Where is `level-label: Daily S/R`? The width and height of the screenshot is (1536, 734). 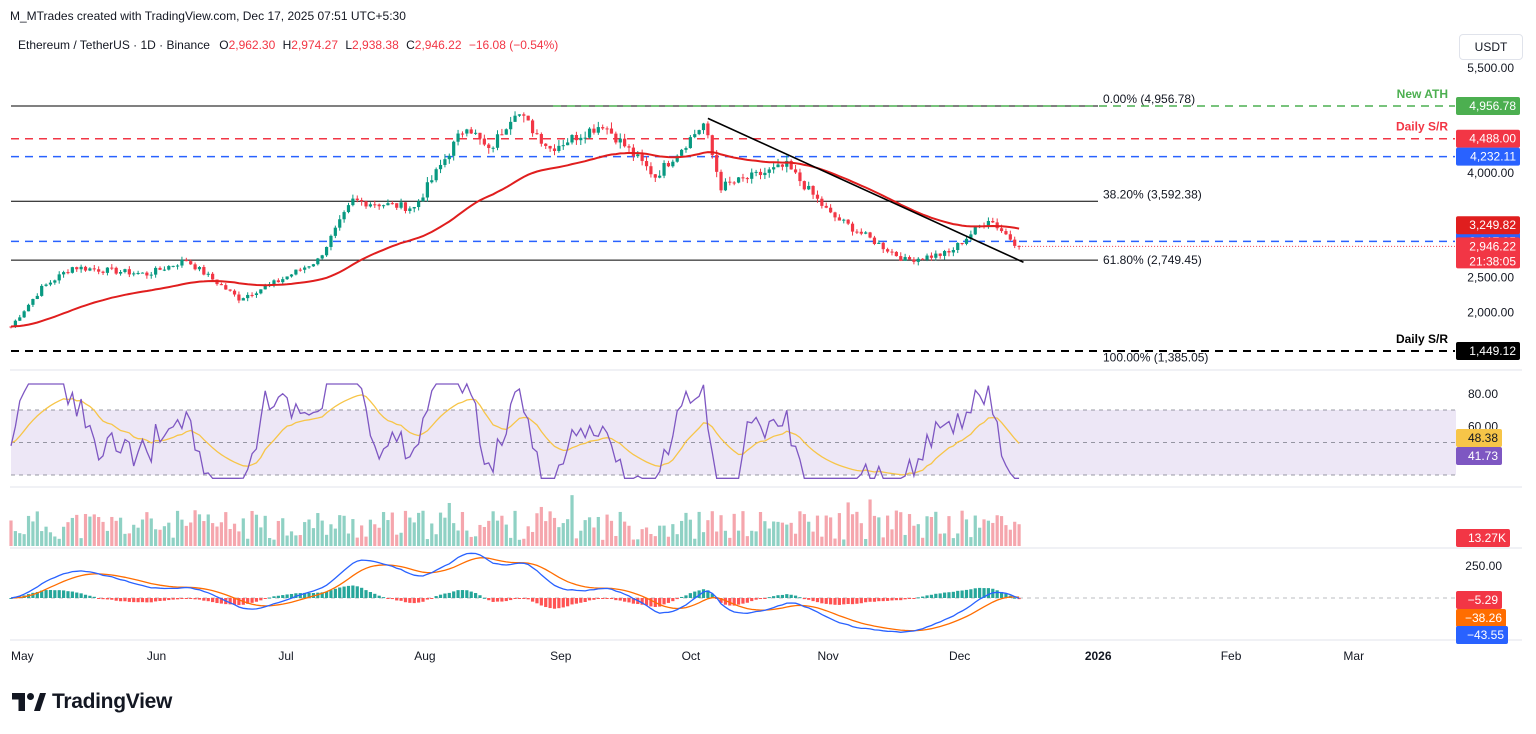
level-label: Daily S/R is located at coordinates (1422, 339).